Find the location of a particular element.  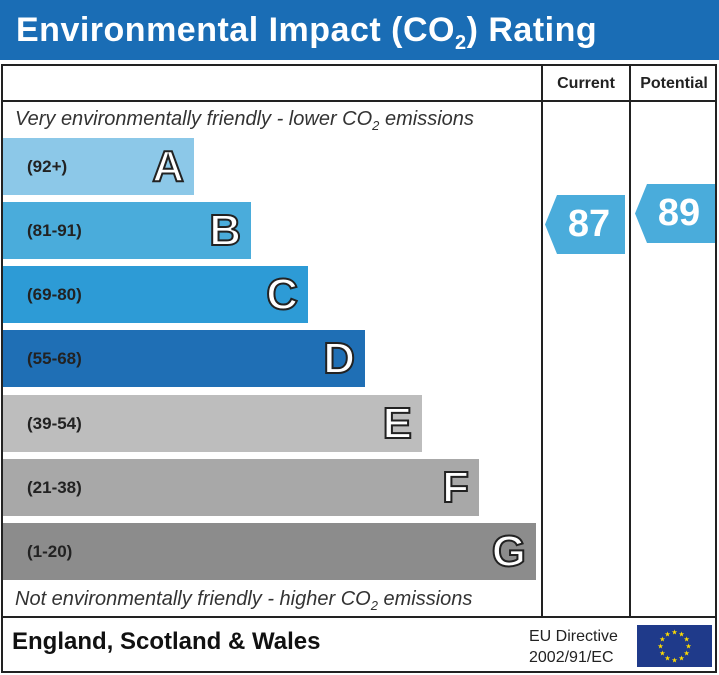

band-c: (69-80) C is located at coordinates (155, 294).